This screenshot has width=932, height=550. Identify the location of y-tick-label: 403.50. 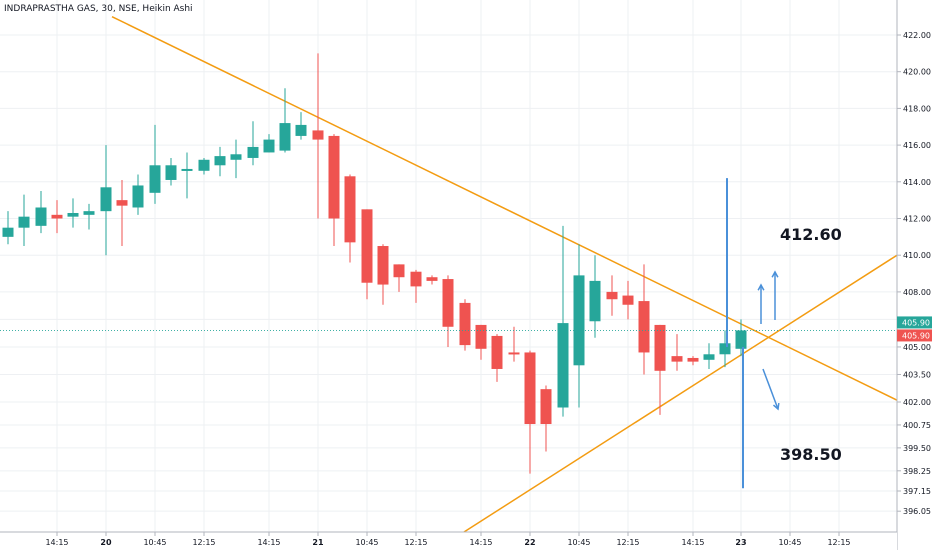
(917, 374).